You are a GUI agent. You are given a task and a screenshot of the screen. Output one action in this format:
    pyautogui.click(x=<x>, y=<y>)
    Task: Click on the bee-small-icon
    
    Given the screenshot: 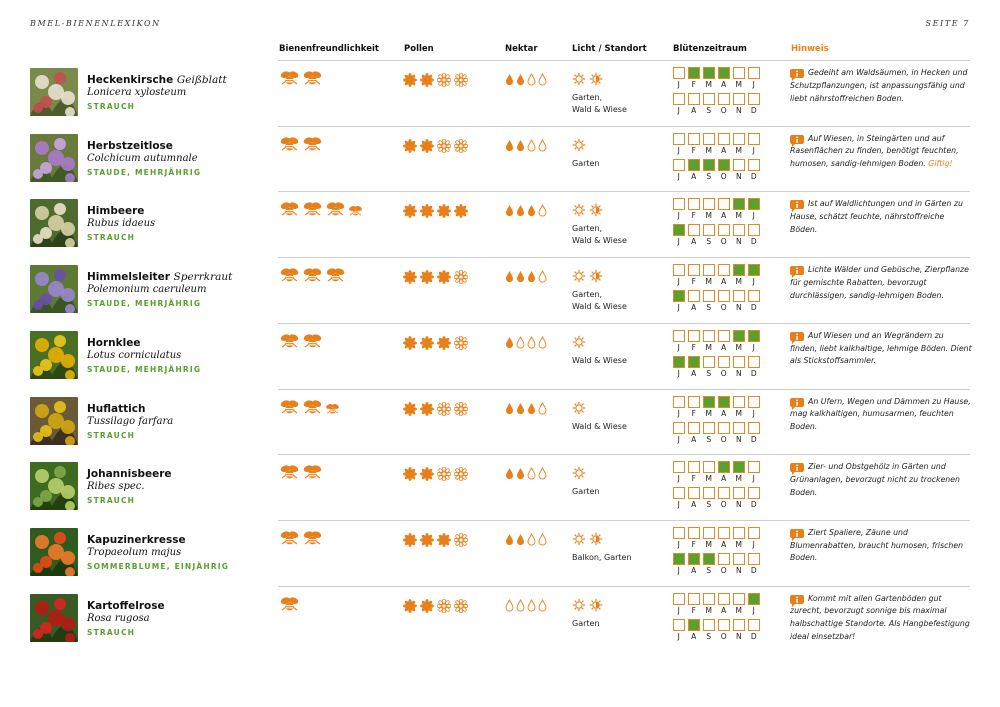 What is the action you would take?
    pyautogui.click(x=332, y=408)
    